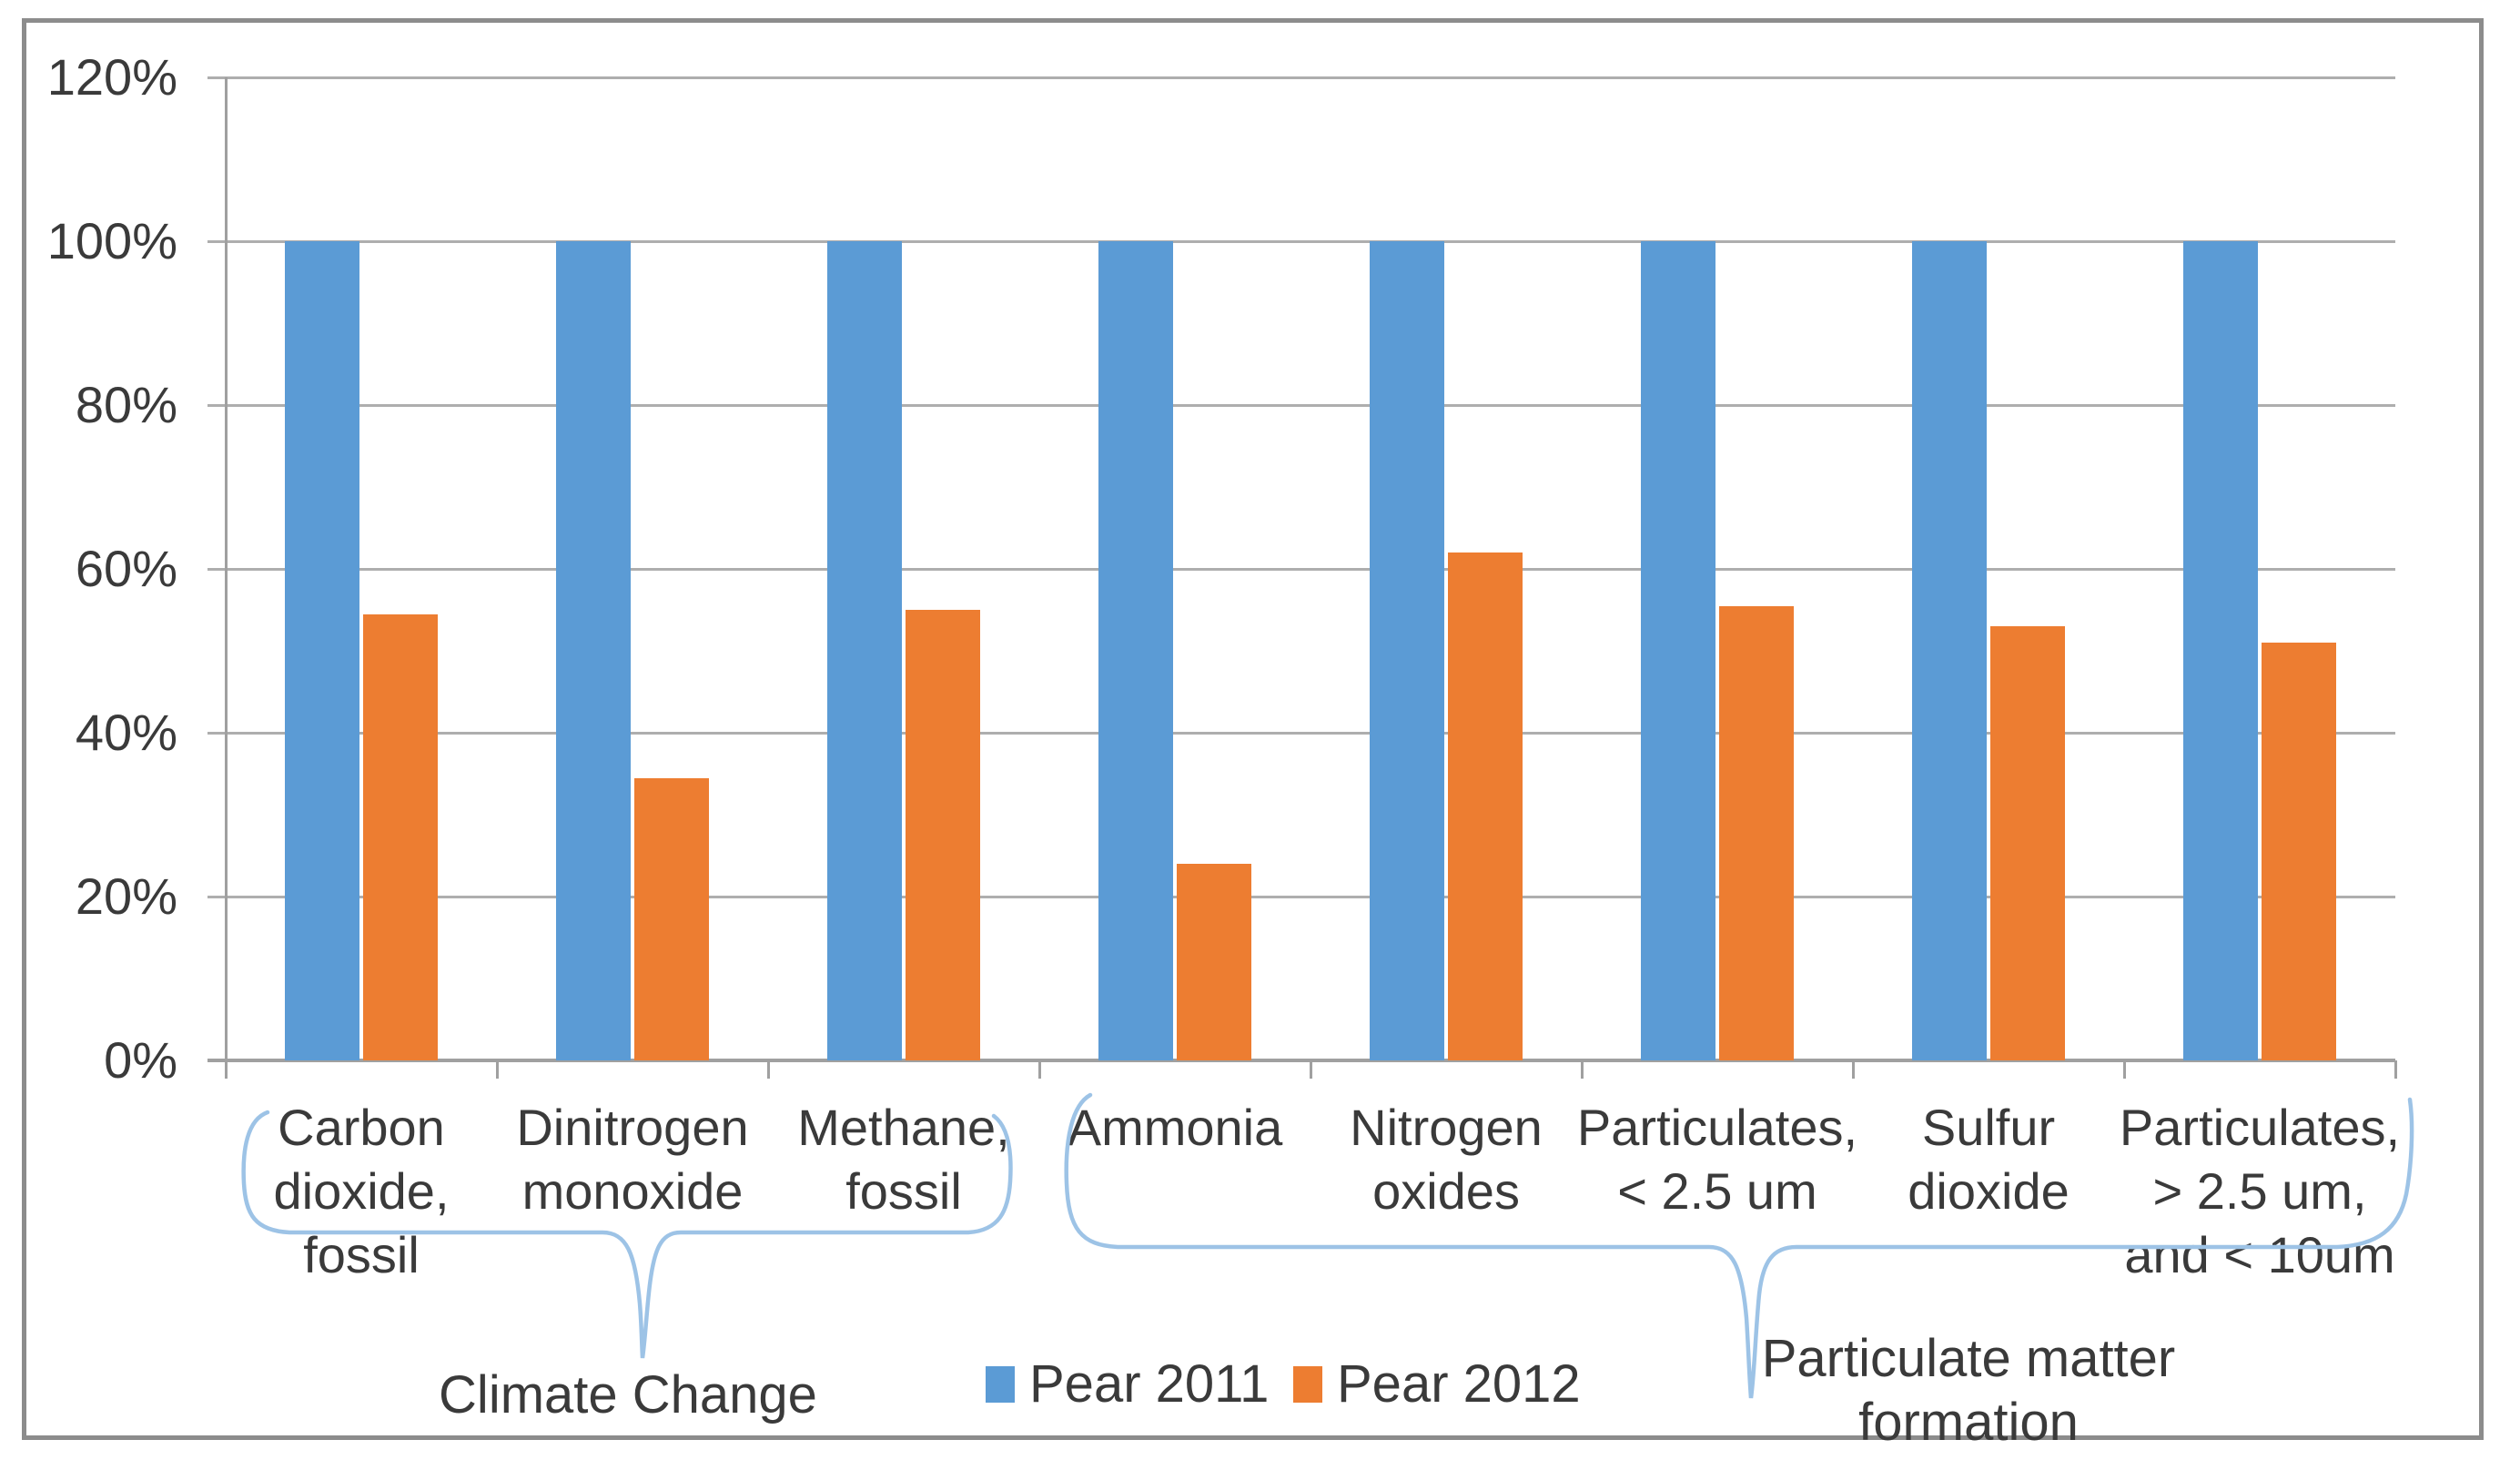 The width and height of the screenshot is (2520, 1470). What do you see at coordinates (111, 77) in the screenshot?
I see `y-axis-tick-label-120%: 120%` at bounding box center [111, 77].